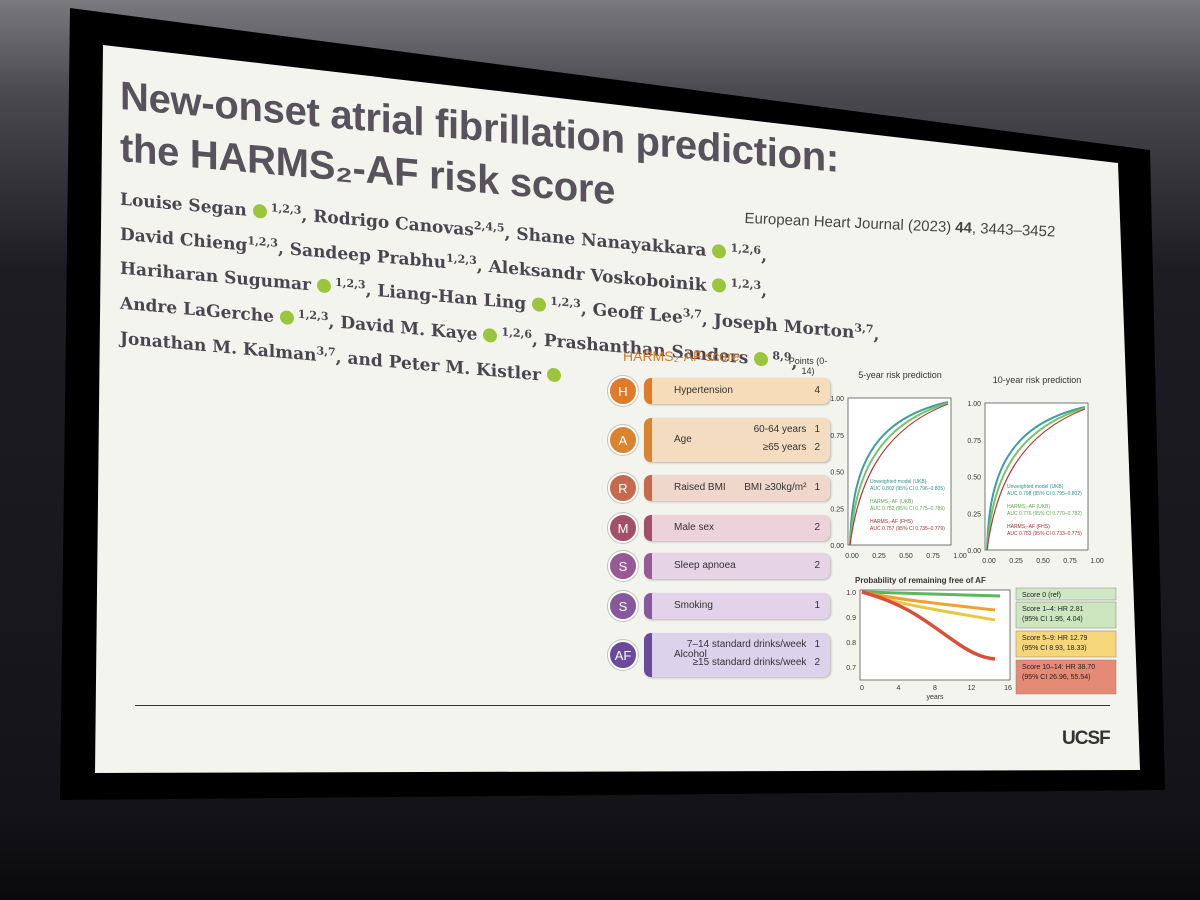 The image size is (1200, 900). Describe the element at coordinates (851, 618) in the screenshot. I see `km-y-tick: 0.9` at that location.